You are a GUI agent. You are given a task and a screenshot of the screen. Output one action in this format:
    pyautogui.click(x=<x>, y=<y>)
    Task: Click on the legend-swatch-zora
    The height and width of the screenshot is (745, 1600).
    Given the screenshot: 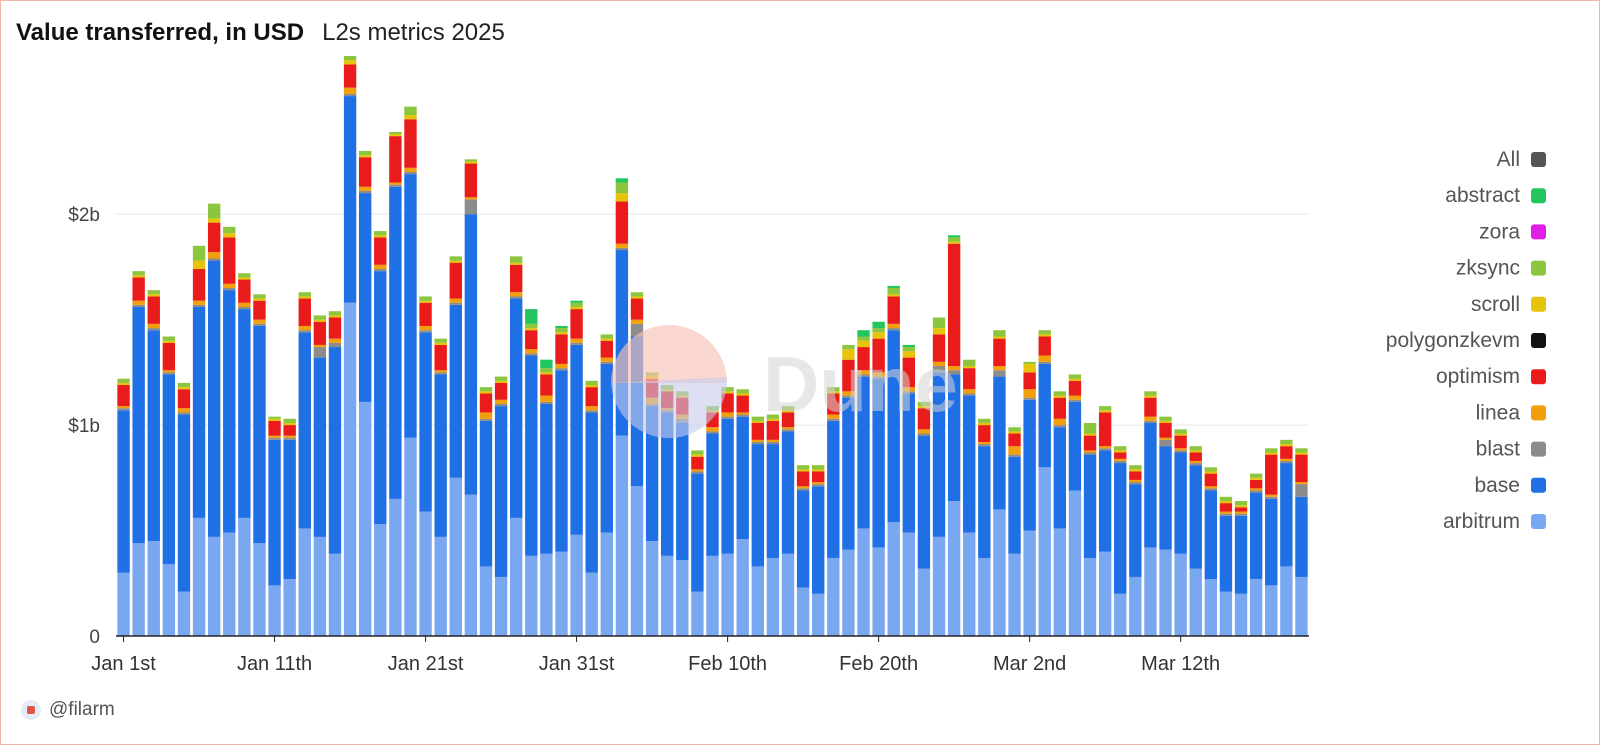 What is the action you would take?
    pyautogui.click(x=1538, y=232)
    